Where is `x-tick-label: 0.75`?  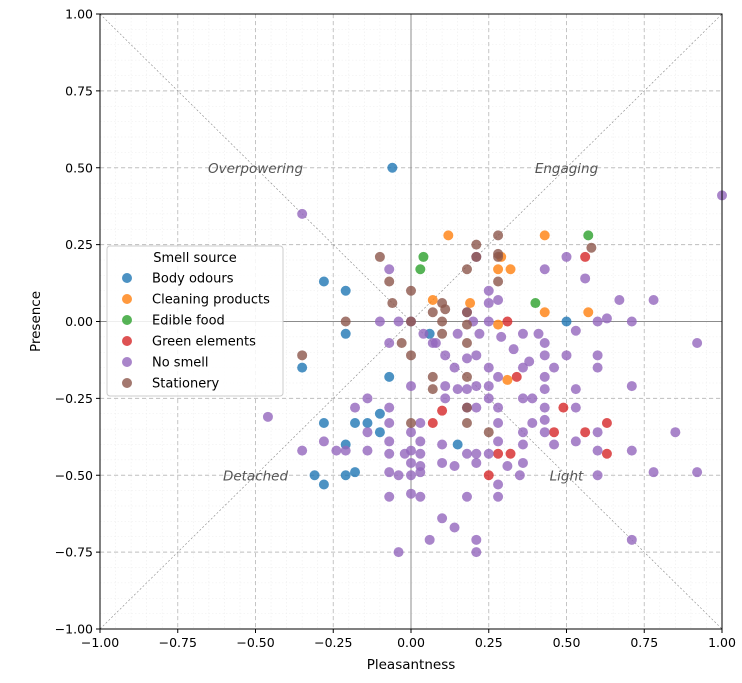 x-tick-label: 0.75 is located at coordinates (644, 642).